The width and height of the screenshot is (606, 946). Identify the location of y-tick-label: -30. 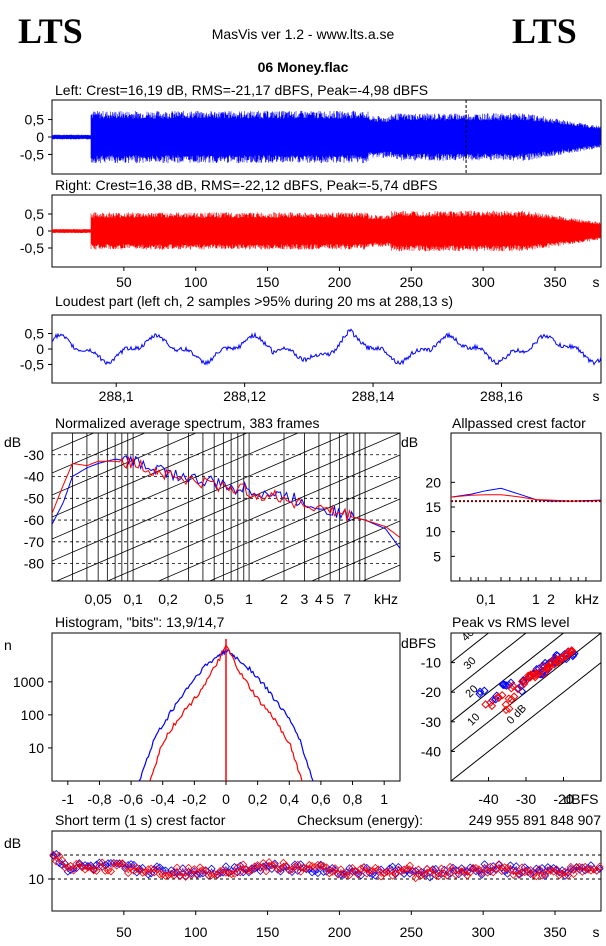
(34, 455).